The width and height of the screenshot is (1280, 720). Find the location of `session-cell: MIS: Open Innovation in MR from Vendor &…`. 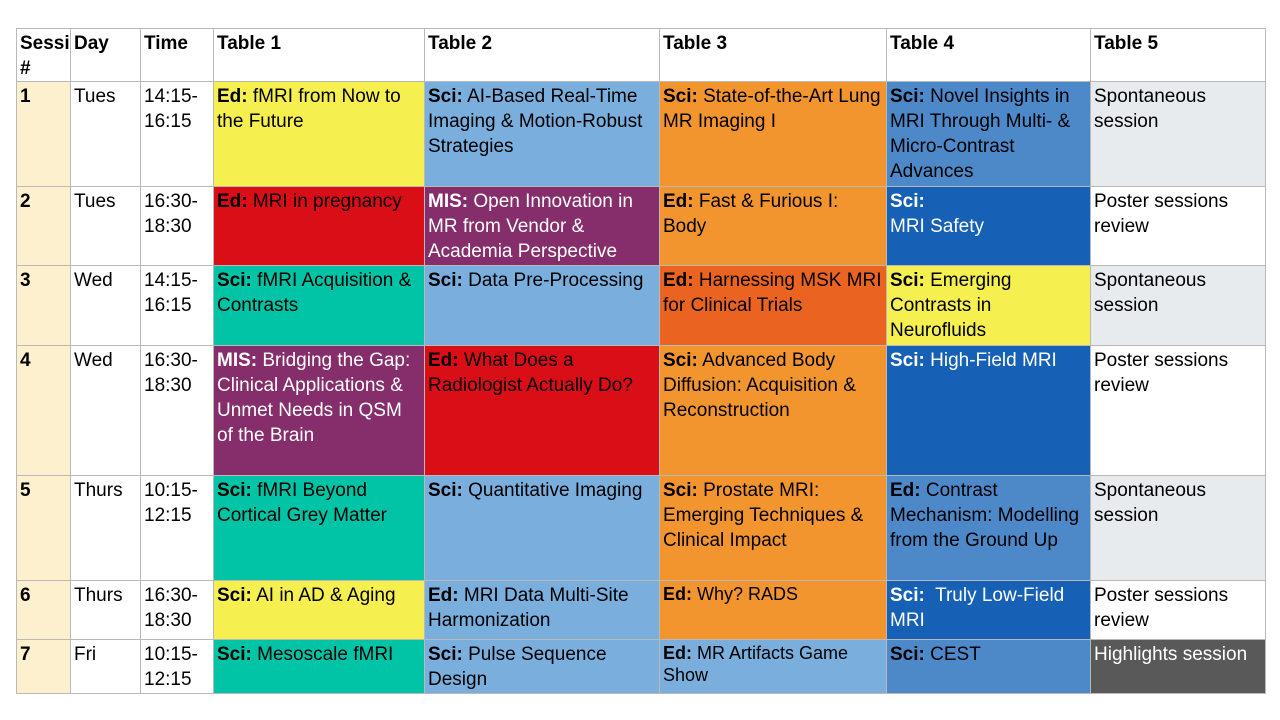

session-cell: MIS: Open Innovation in MR from Vendor &… is located at coordinates (542, 226).